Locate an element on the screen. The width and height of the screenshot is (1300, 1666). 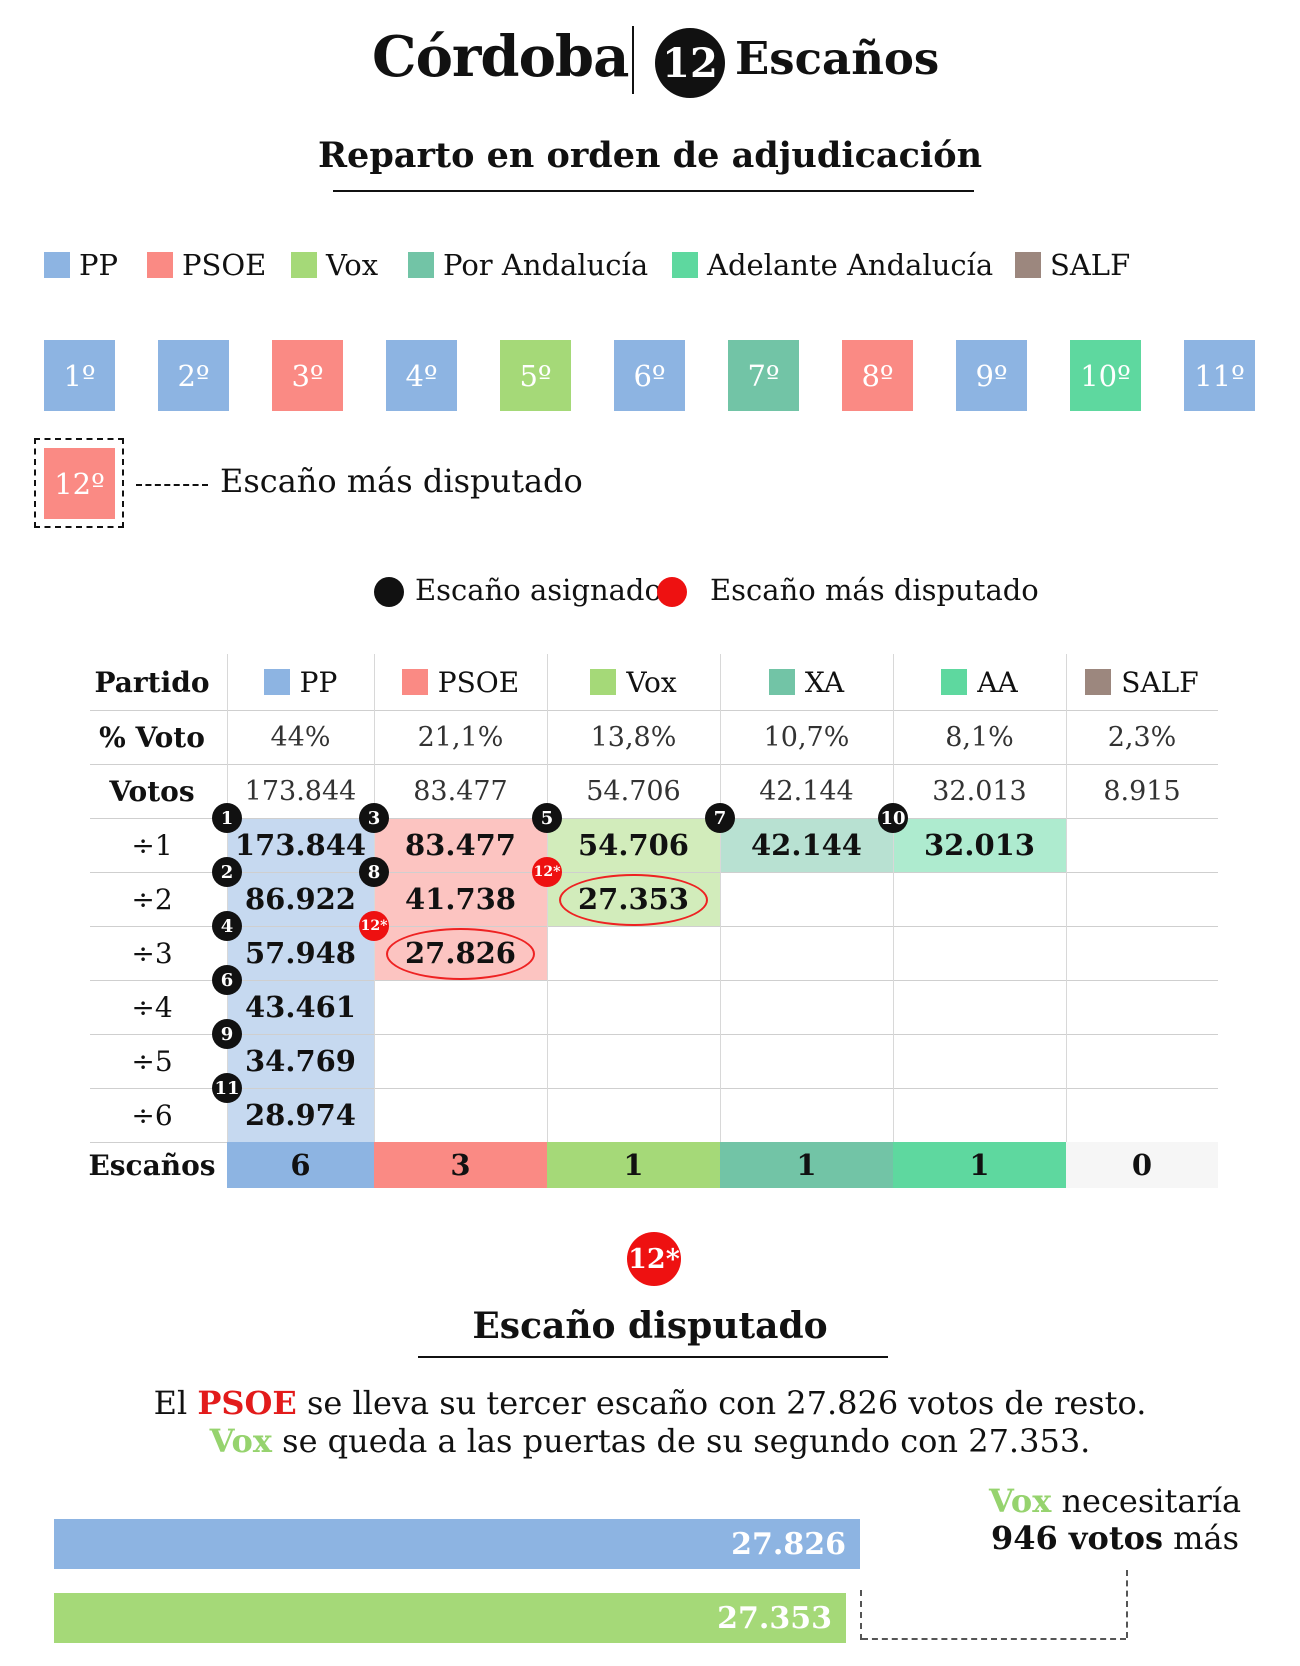
votes-needed-note: Vox necesitaría 946 votos más is located at coordinates (1115, 1520).